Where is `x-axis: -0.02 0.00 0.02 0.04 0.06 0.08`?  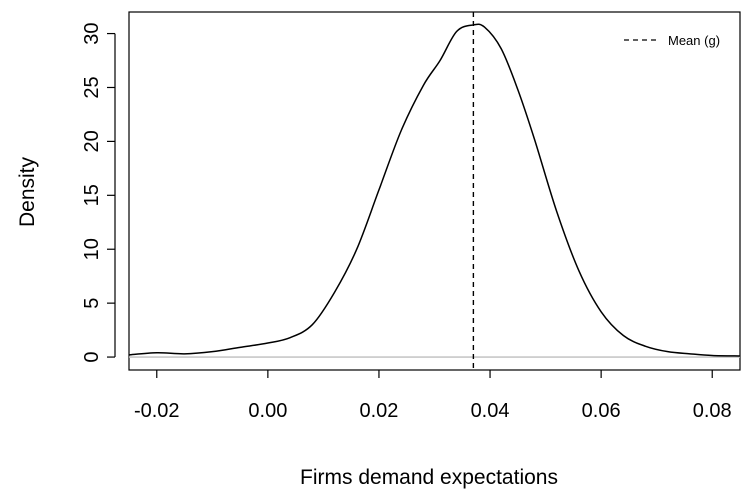
x-axis: -0.02 0.00 0.02 0.04 0.06 0.08 is located at coordinates (433, 396).